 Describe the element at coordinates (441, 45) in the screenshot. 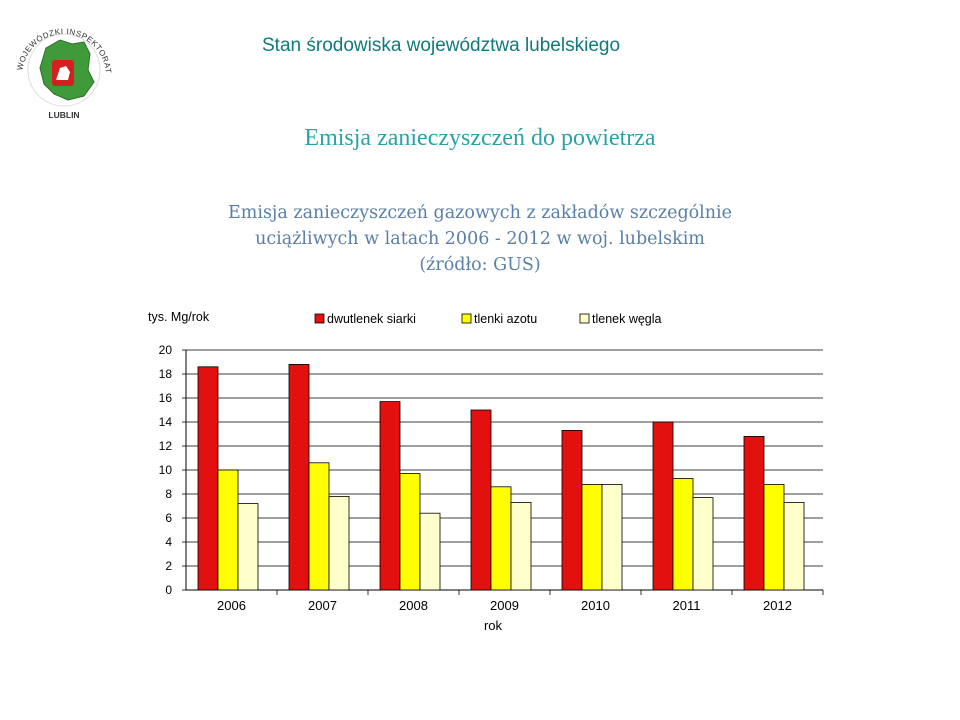

I see `header-title: Stan środowiska województwa lubelskiego` at that location.